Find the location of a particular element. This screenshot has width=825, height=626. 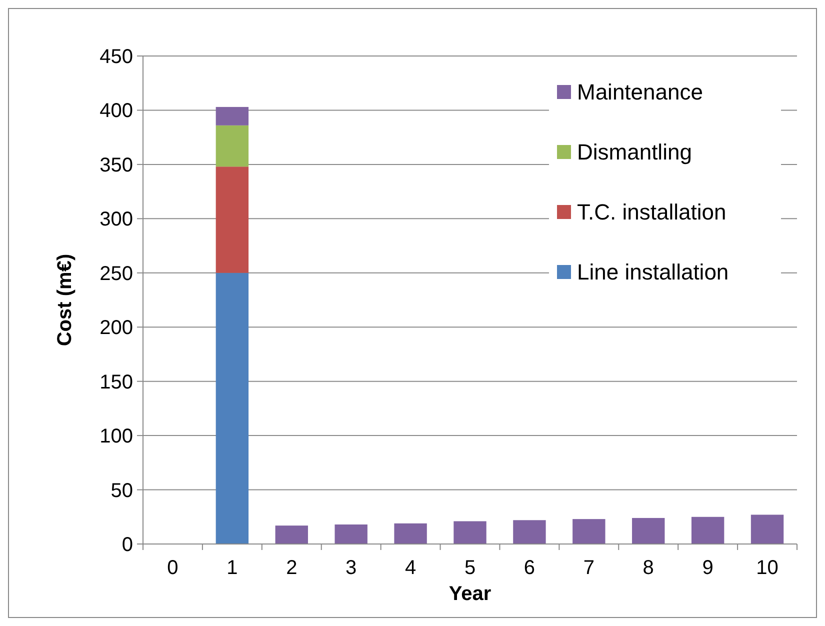

x-tick-label: 4 is located at coordinates (410, 568).